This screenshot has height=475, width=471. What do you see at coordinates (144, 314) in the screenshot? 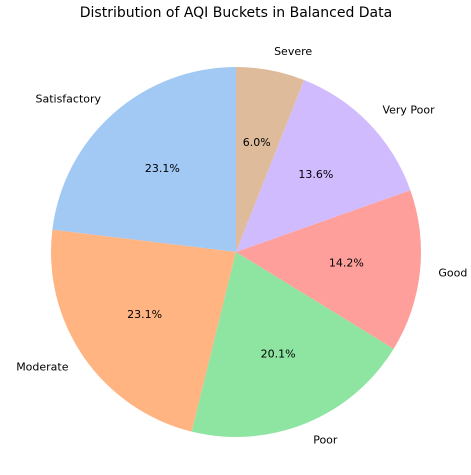
I see `slice-value-moderate: 23.1%` at bounding box center [144, 314].